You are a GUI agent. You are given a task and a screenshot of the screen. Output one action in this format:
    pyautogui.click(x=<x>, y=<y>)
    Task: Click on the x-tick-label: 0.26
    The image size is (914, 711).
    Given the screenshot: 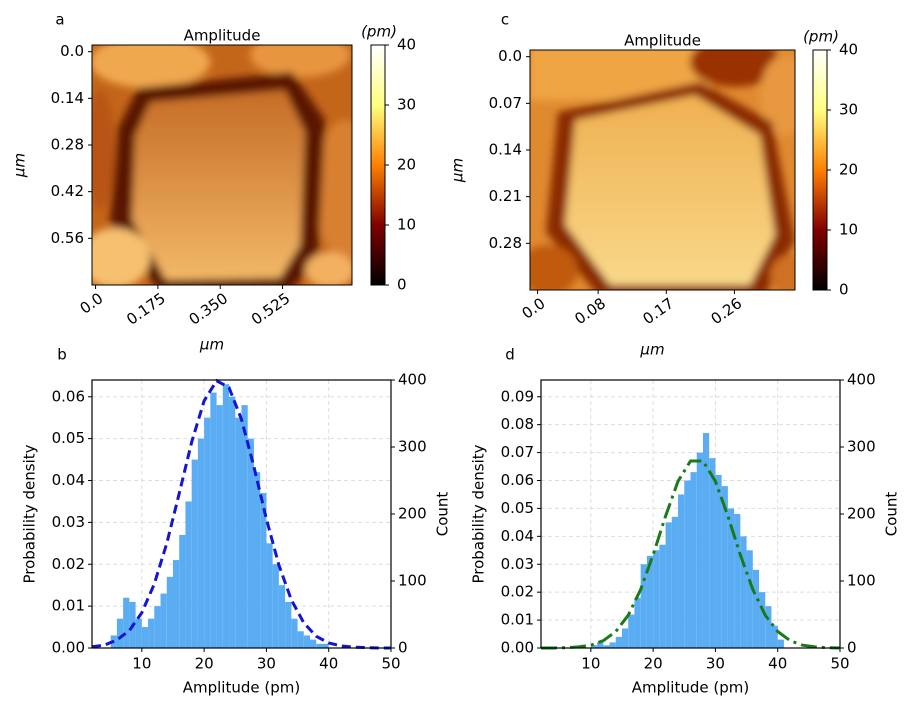 What is the action you would take?
    pyautogui.click(x=727, y=311)
    